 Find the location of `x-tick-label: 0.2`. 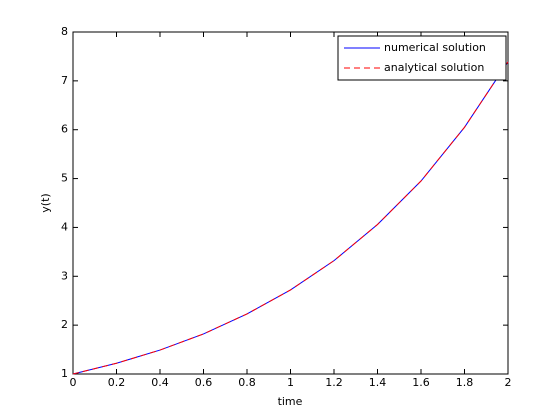

x-tick-label: 0.2 is located at coordinates (117, 382).